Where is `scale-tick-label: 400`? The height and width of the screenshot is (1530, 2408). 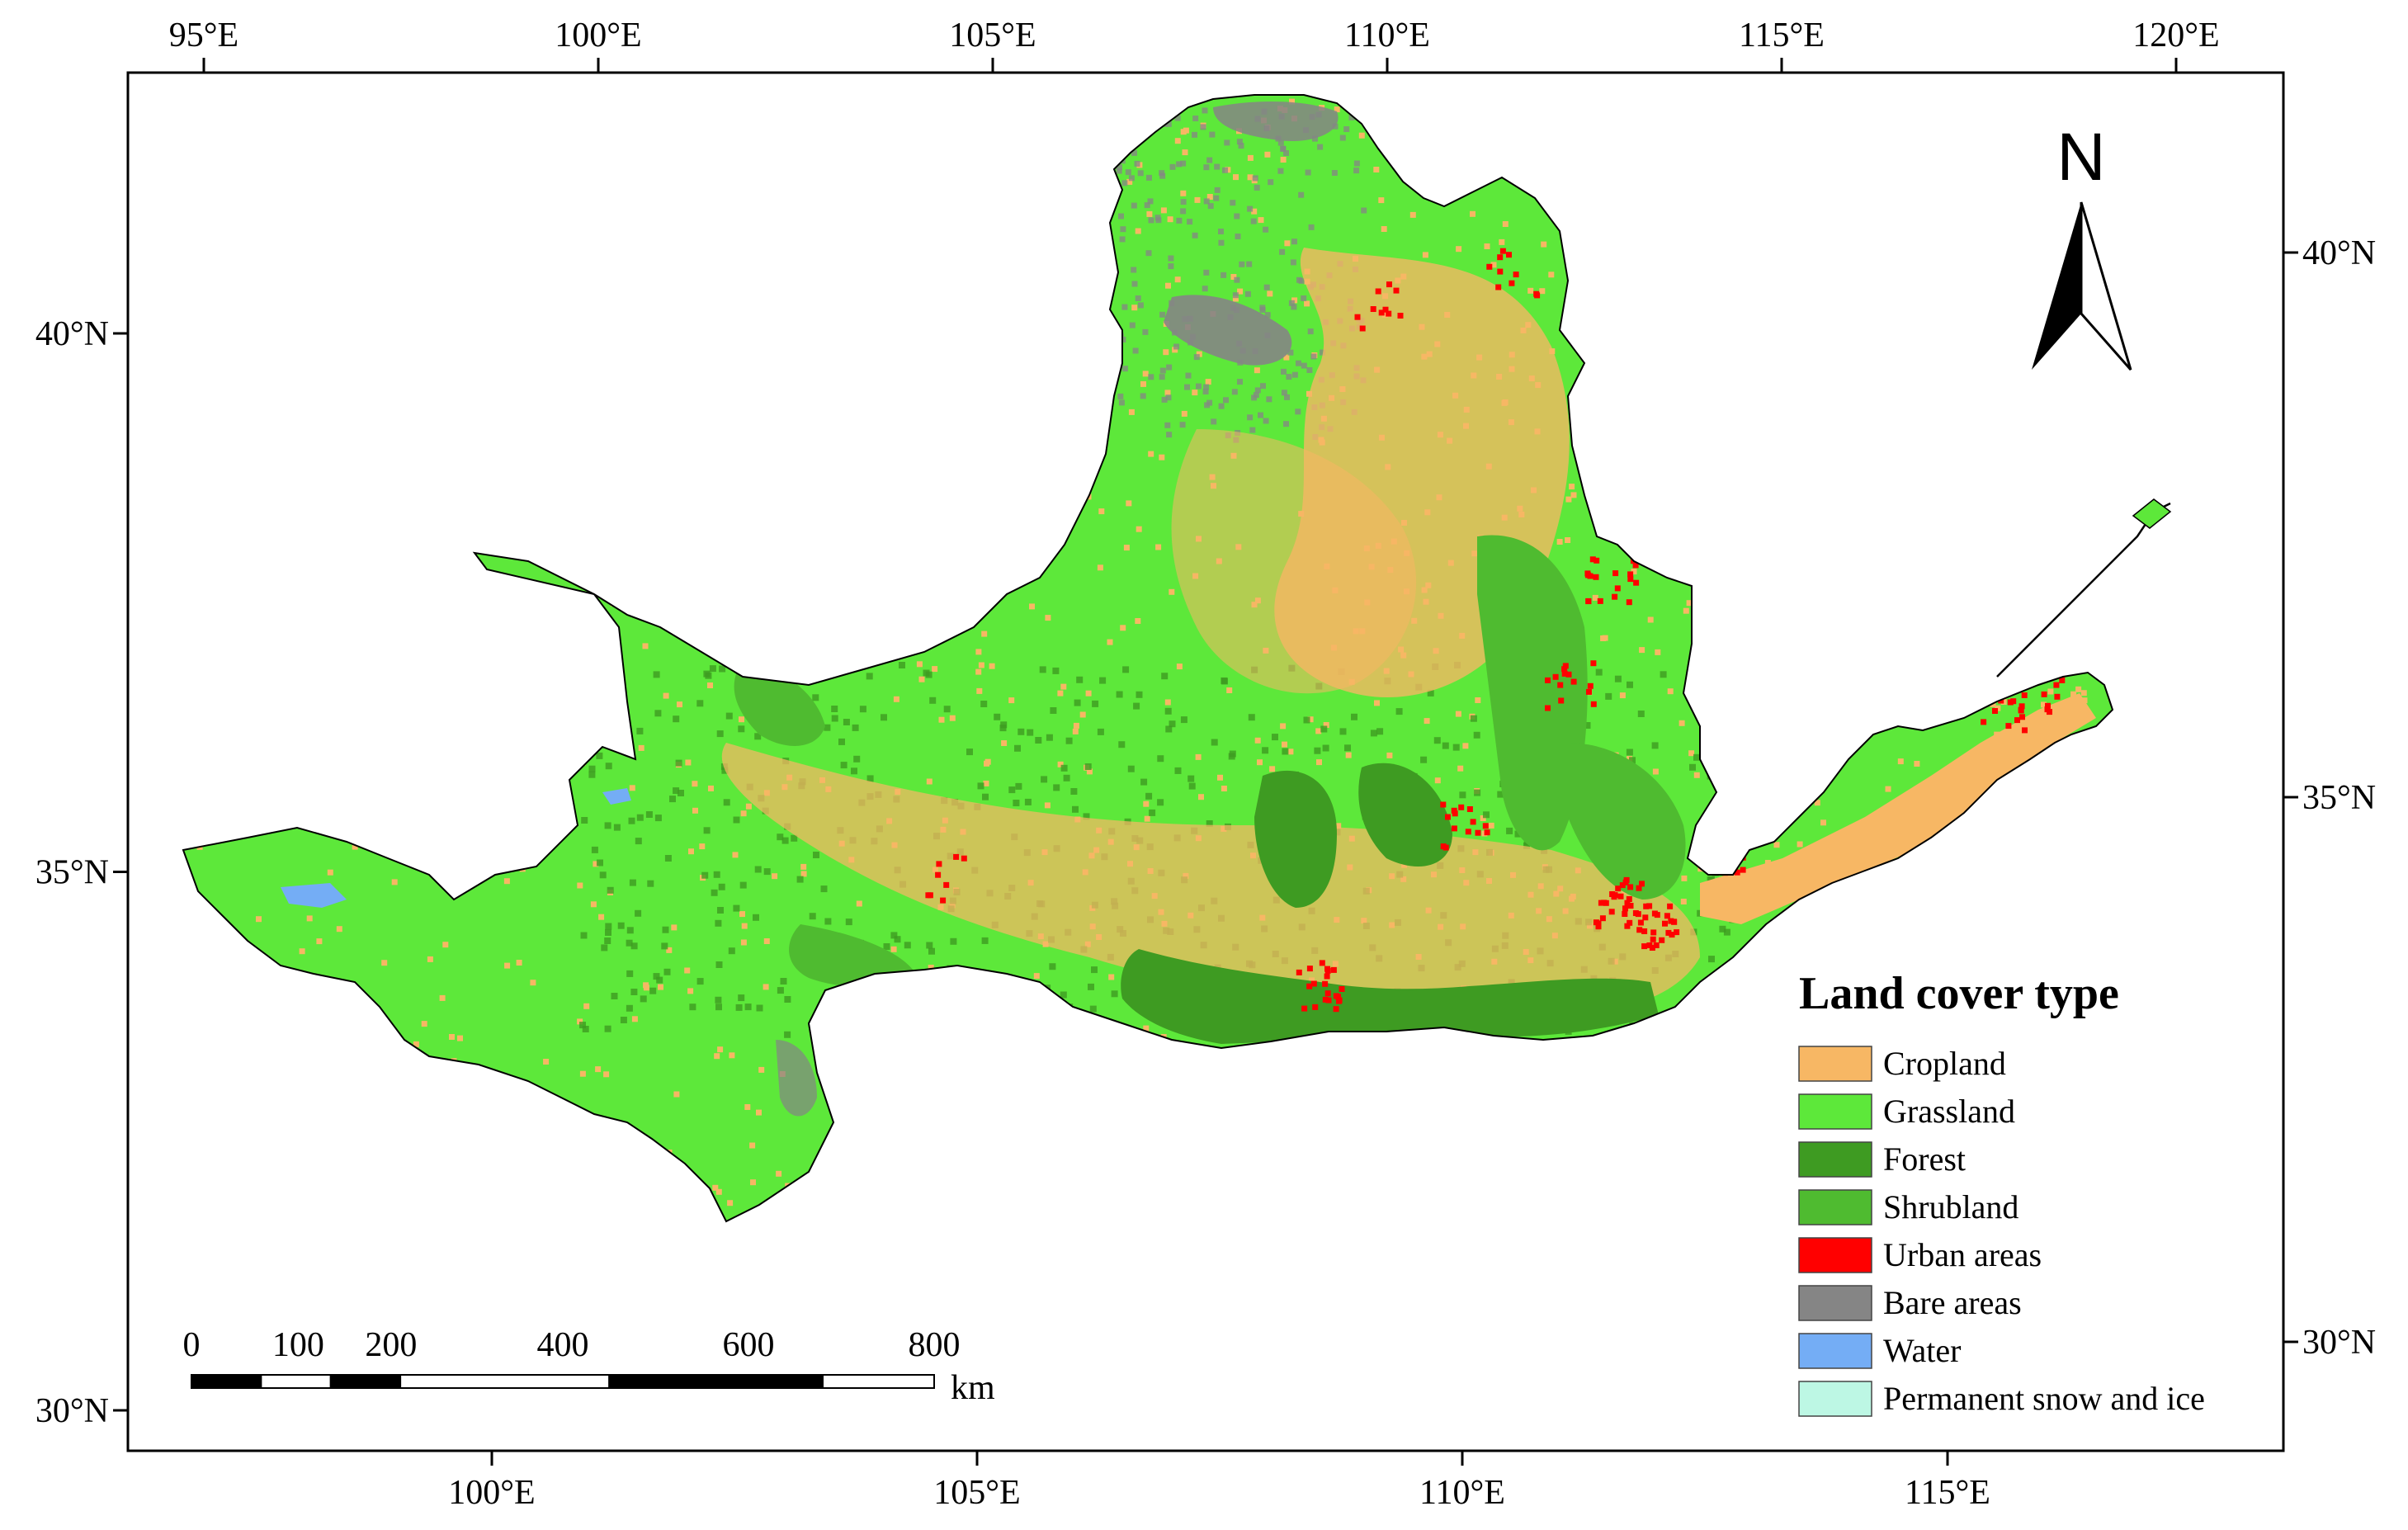 scale-tick-label: 400 is located at coordinates (563, 1345).